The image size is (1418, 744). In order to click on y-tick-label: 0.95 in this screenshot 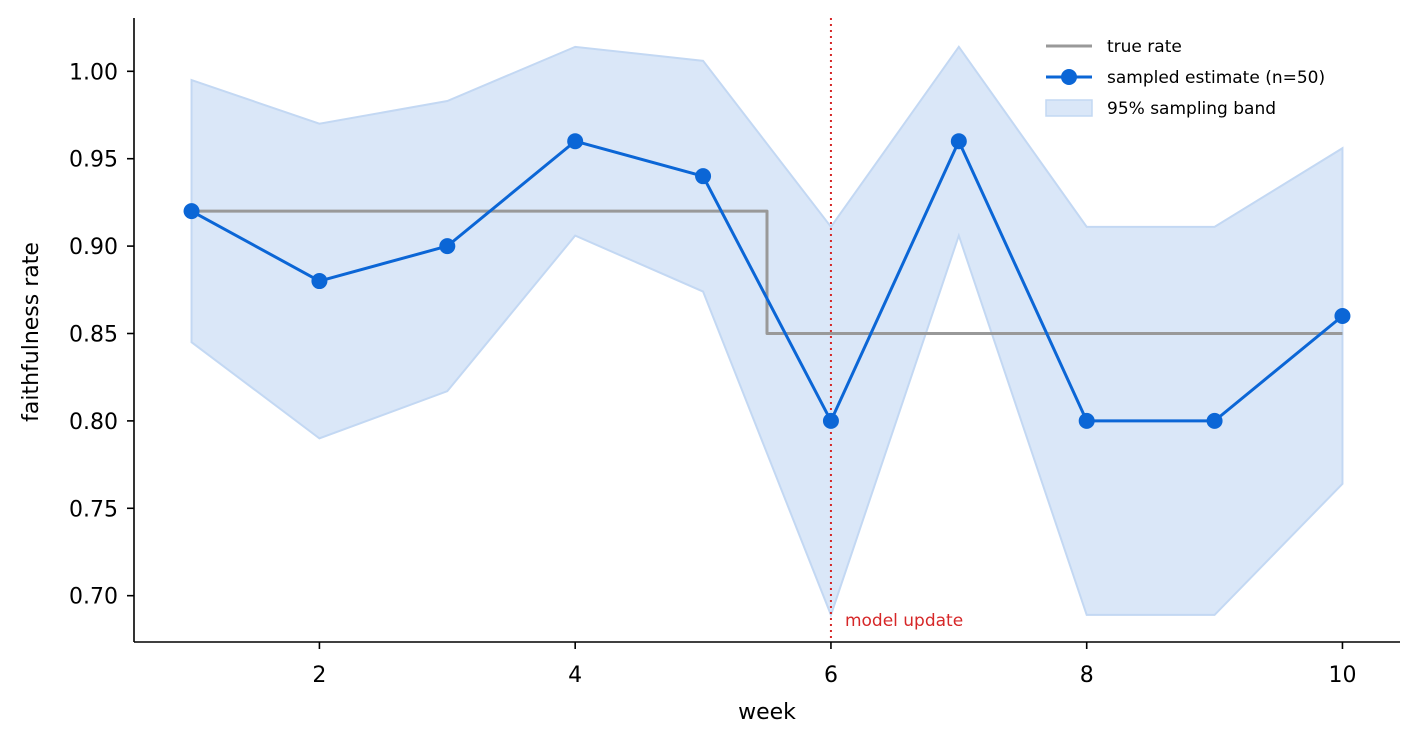, I will do `click(93, 160)`.